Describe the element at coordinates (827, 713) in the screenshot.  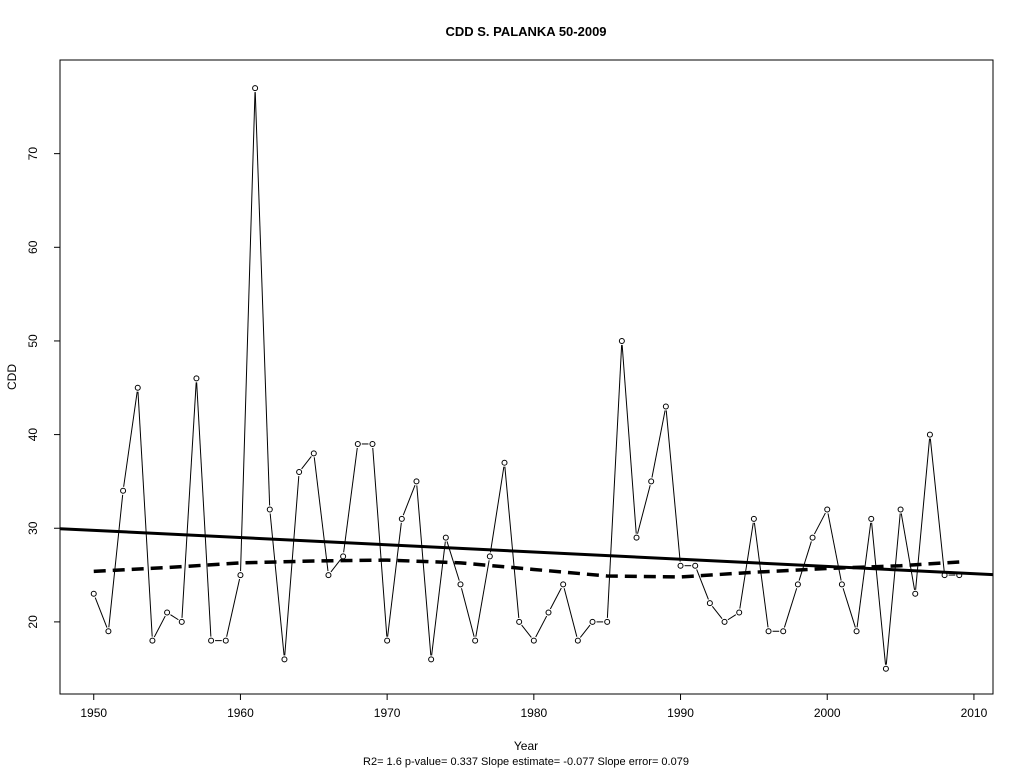
I see `x-tick-label: 2000` at that location.